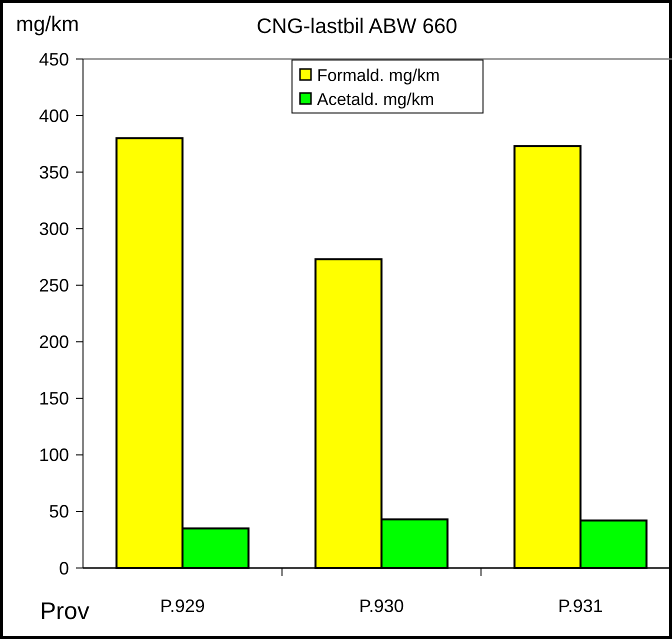 The width and height of the screenshot is (672, 639). What do you see at coordinates (182, 606) in the screenshot?
I see `x-tick-label: P.929` at bounding box center [182, 606].